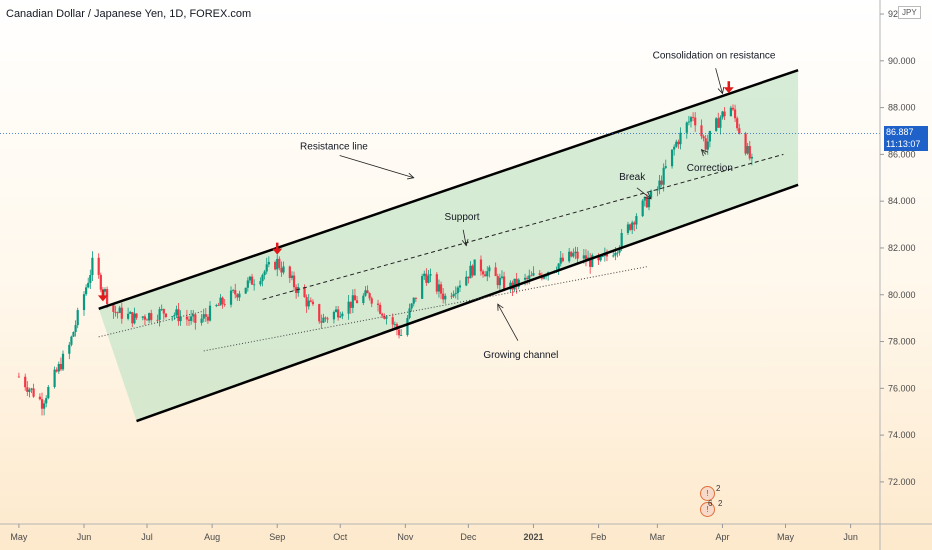 This screenshot has height=550, width=932. I want to click on x-tick-label: Jul, so click(147, 537).